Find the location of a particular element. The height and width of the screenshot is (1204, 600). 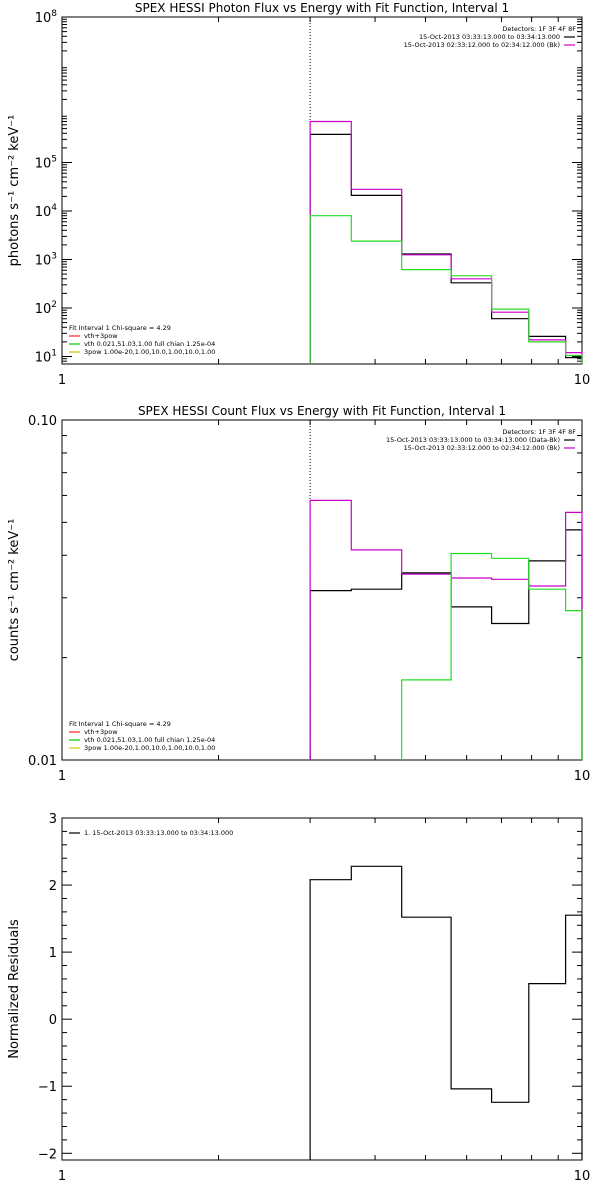

y-axis-label: photons s⁻¹ cm⁻² keV⁻¹ is located at coordinates (14, 191).